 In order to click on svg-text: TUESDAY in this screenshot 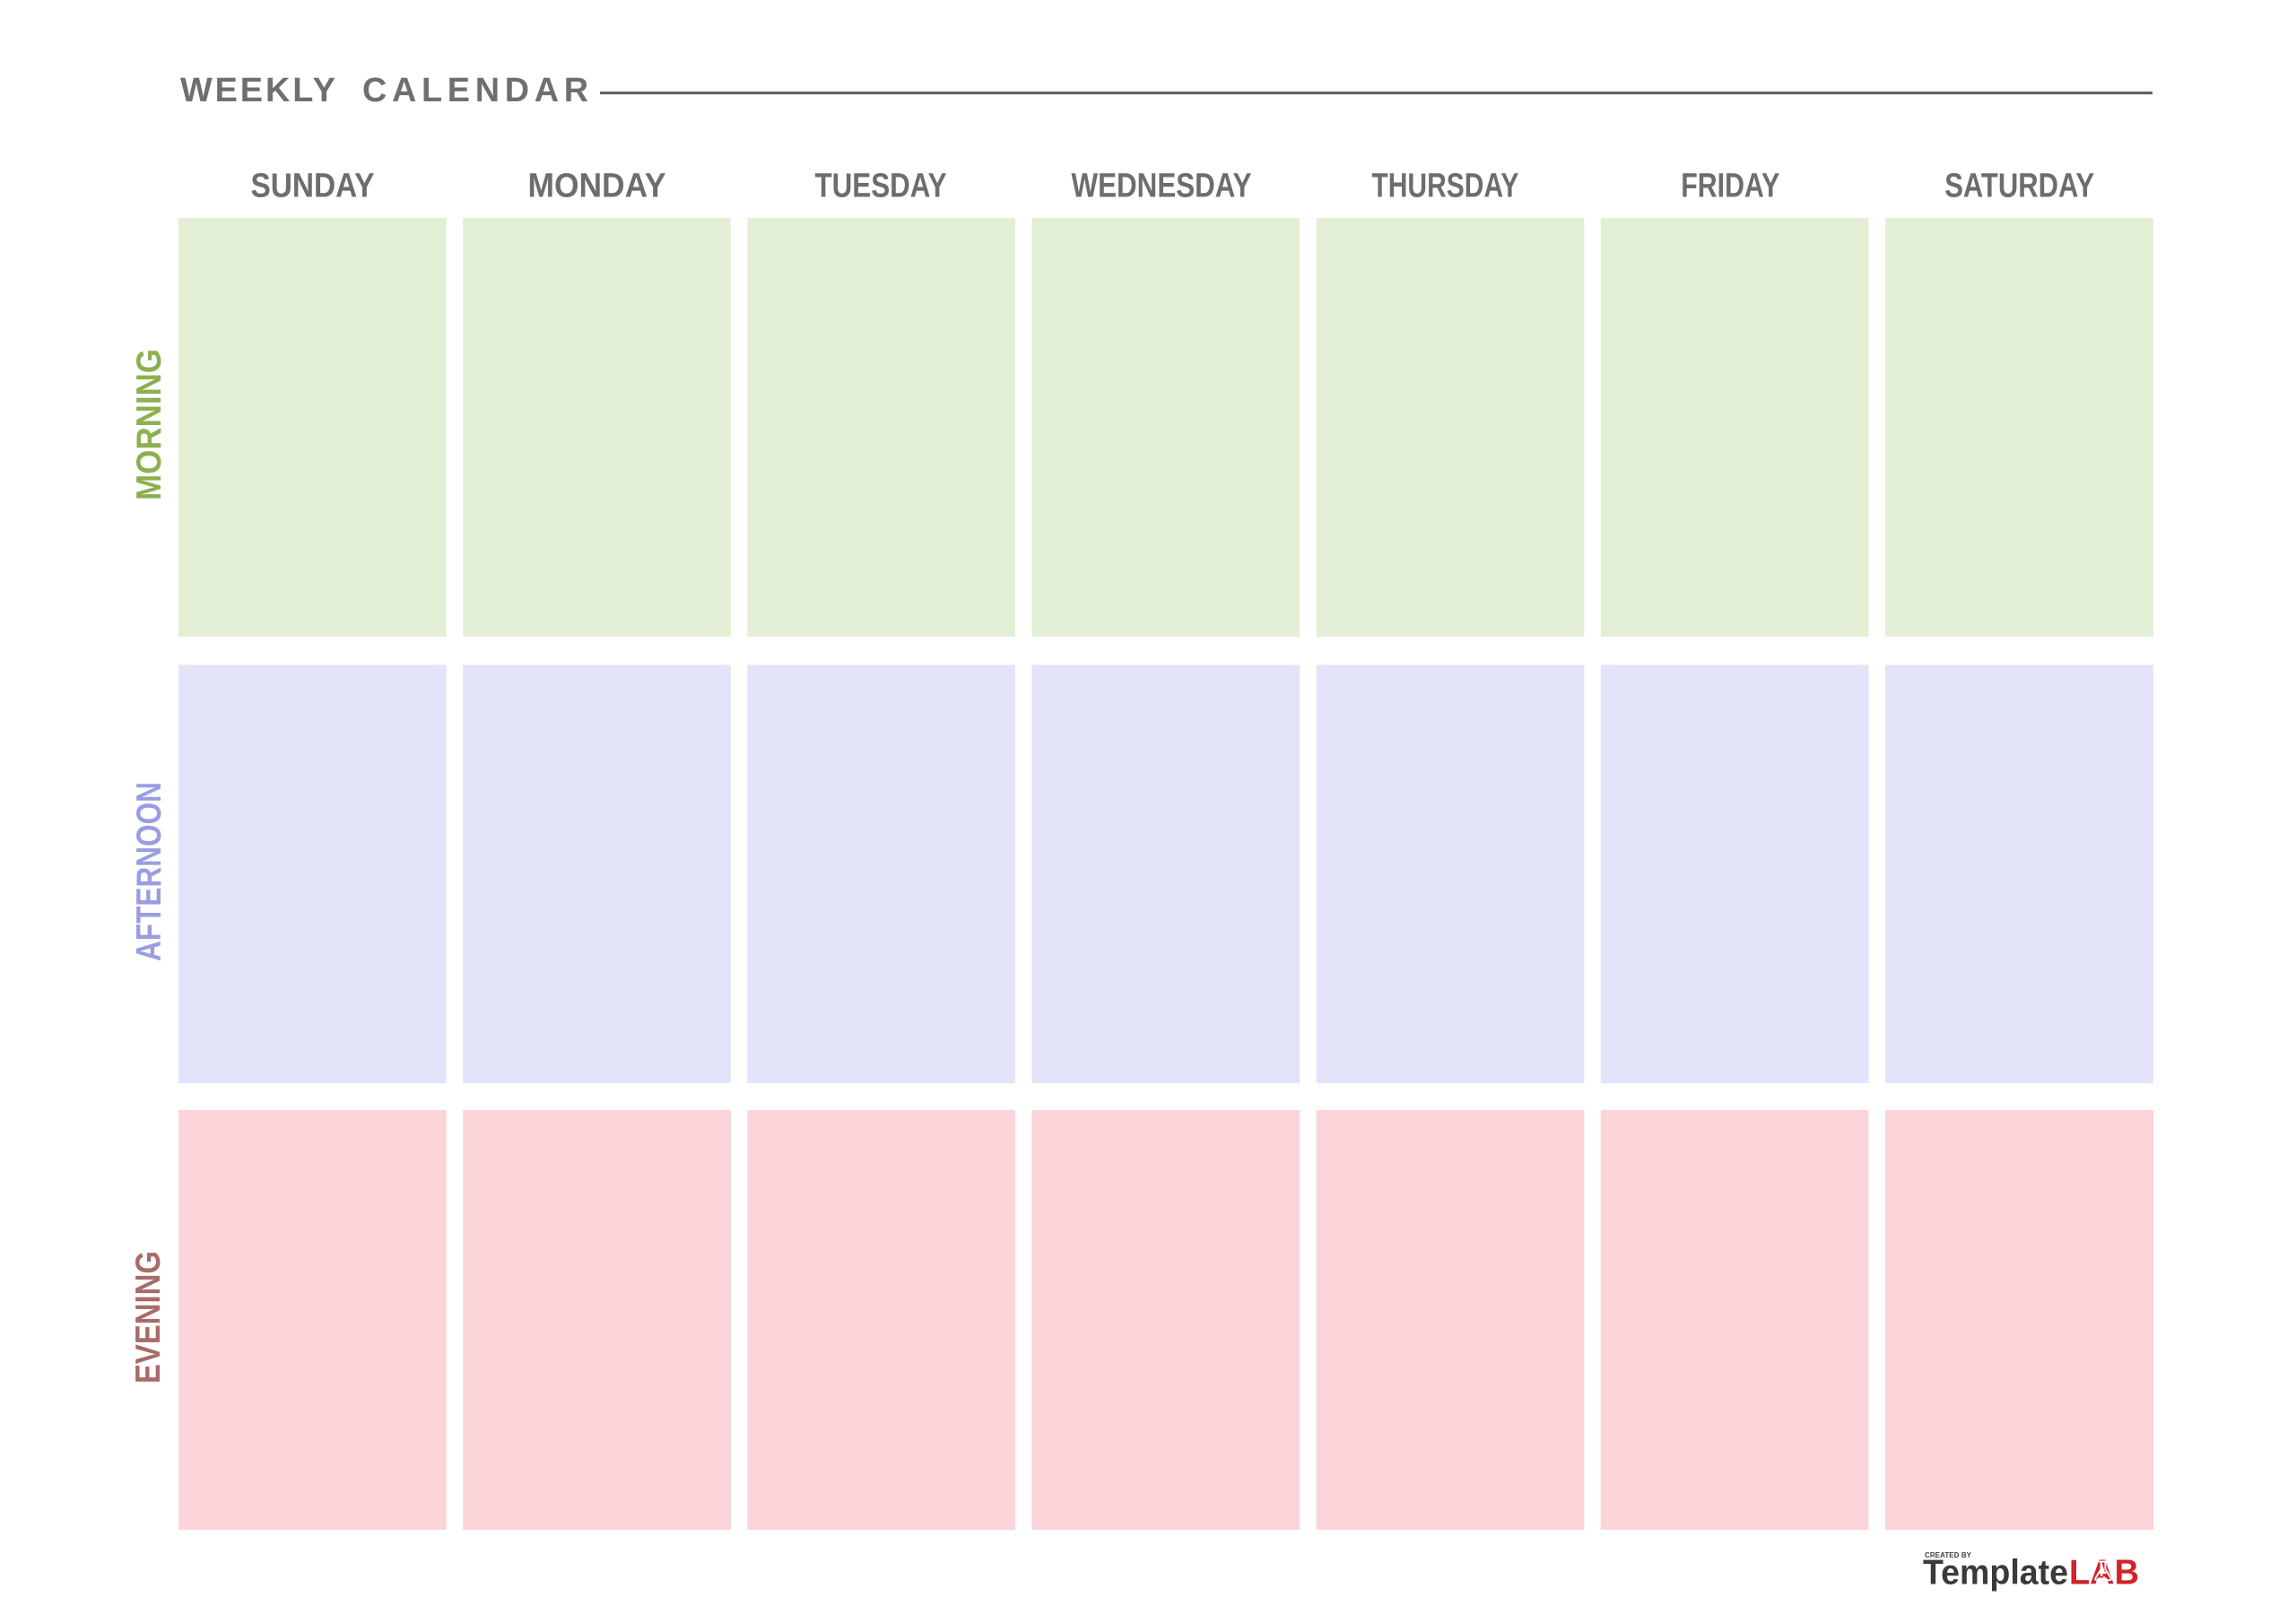, I will do `click(881, 186)`.